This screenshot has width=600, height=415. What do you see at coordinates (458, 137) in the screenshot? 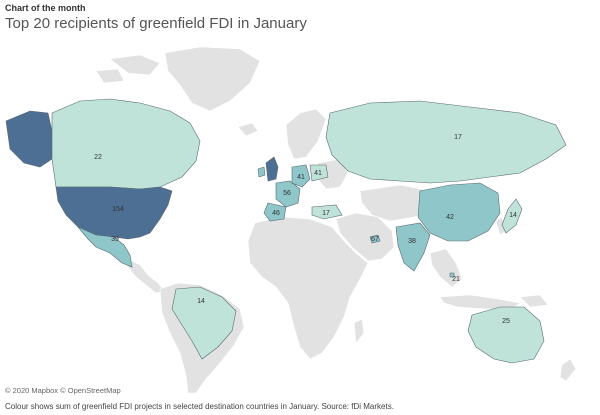
I see `label-russia: 17` at bounding box center [458, 137].